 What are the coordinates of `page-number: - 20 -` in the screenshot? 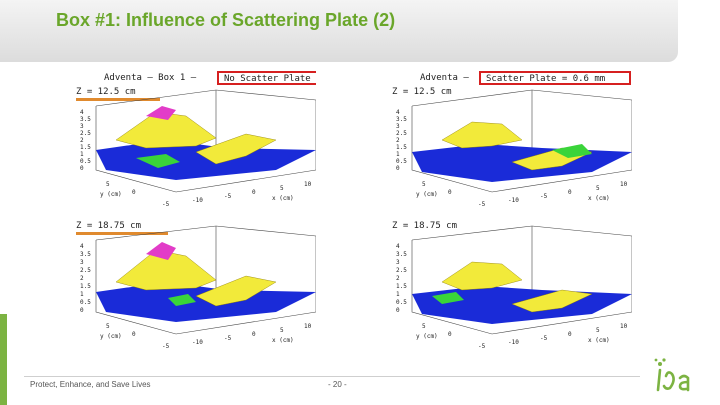 It's located at (337, 384).